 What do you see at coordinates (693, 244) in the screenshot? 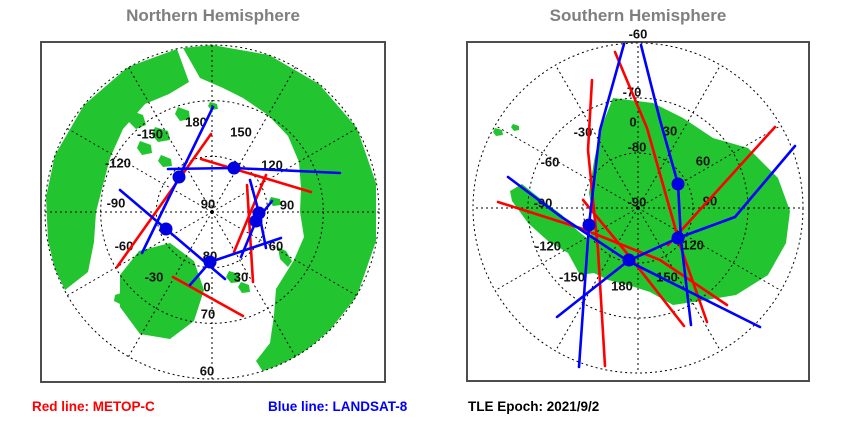
I see `graticule-label: 120` at bounding box center [693, 244].